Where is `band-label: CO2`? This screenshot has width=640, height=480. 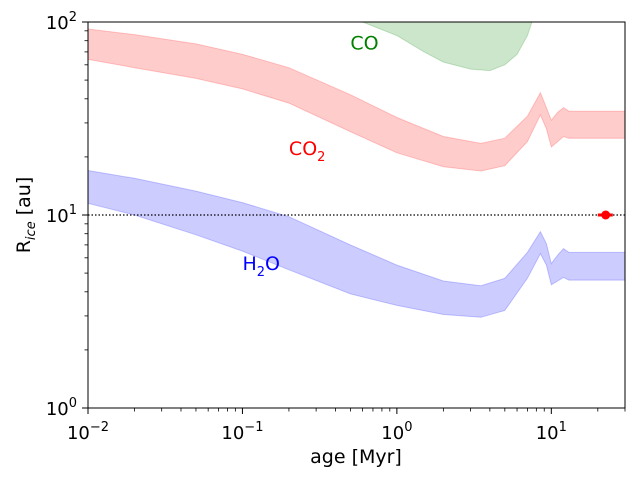 band-label: CO2 is located at coordinates (307, 151).